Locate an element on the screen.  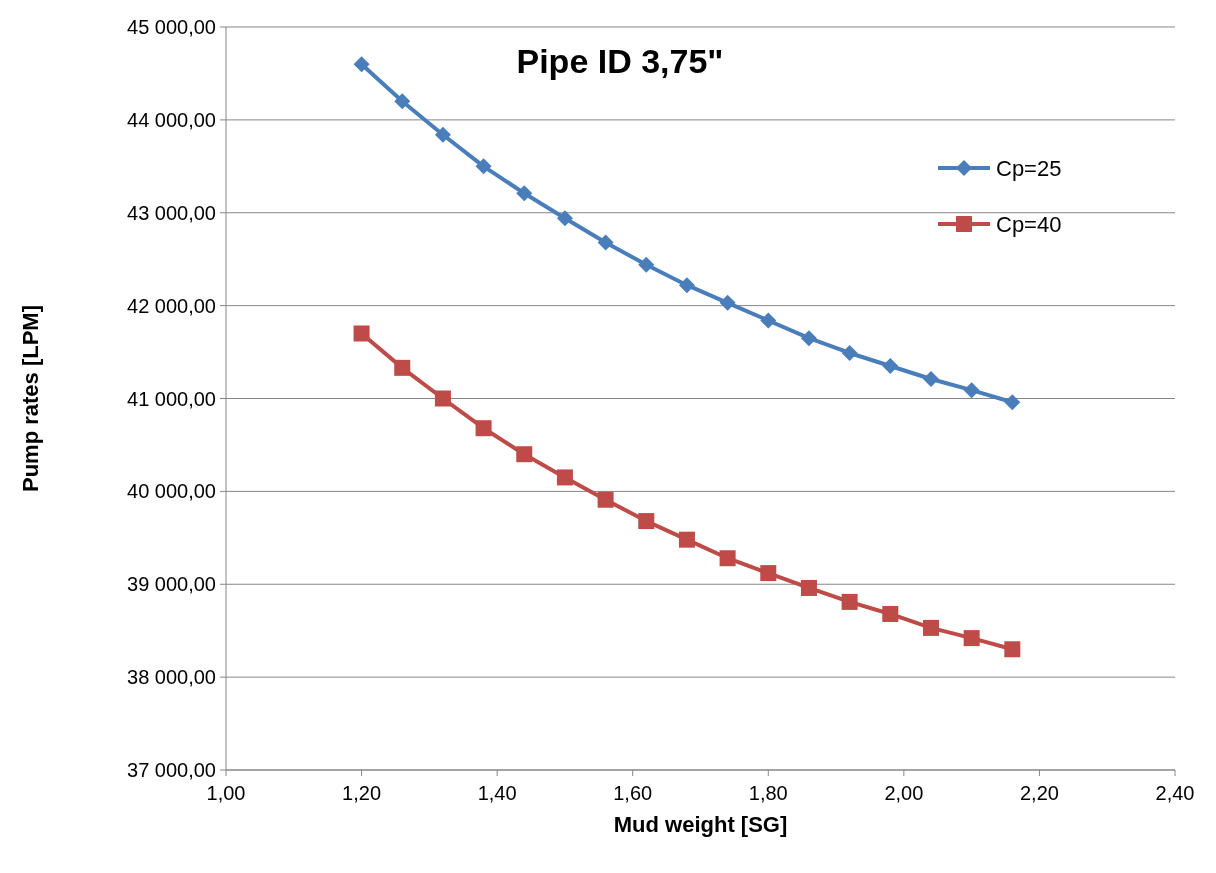
y-tick-label: 42 000,00 is located at coordinates (171, 305).